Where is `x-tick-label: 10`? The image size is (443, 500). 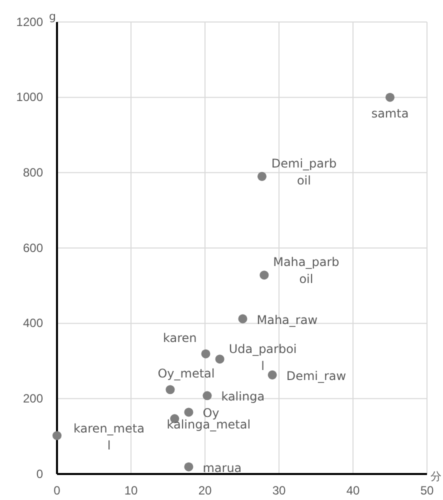 x-tick-label: 10 is located at coordinates (131, 491).